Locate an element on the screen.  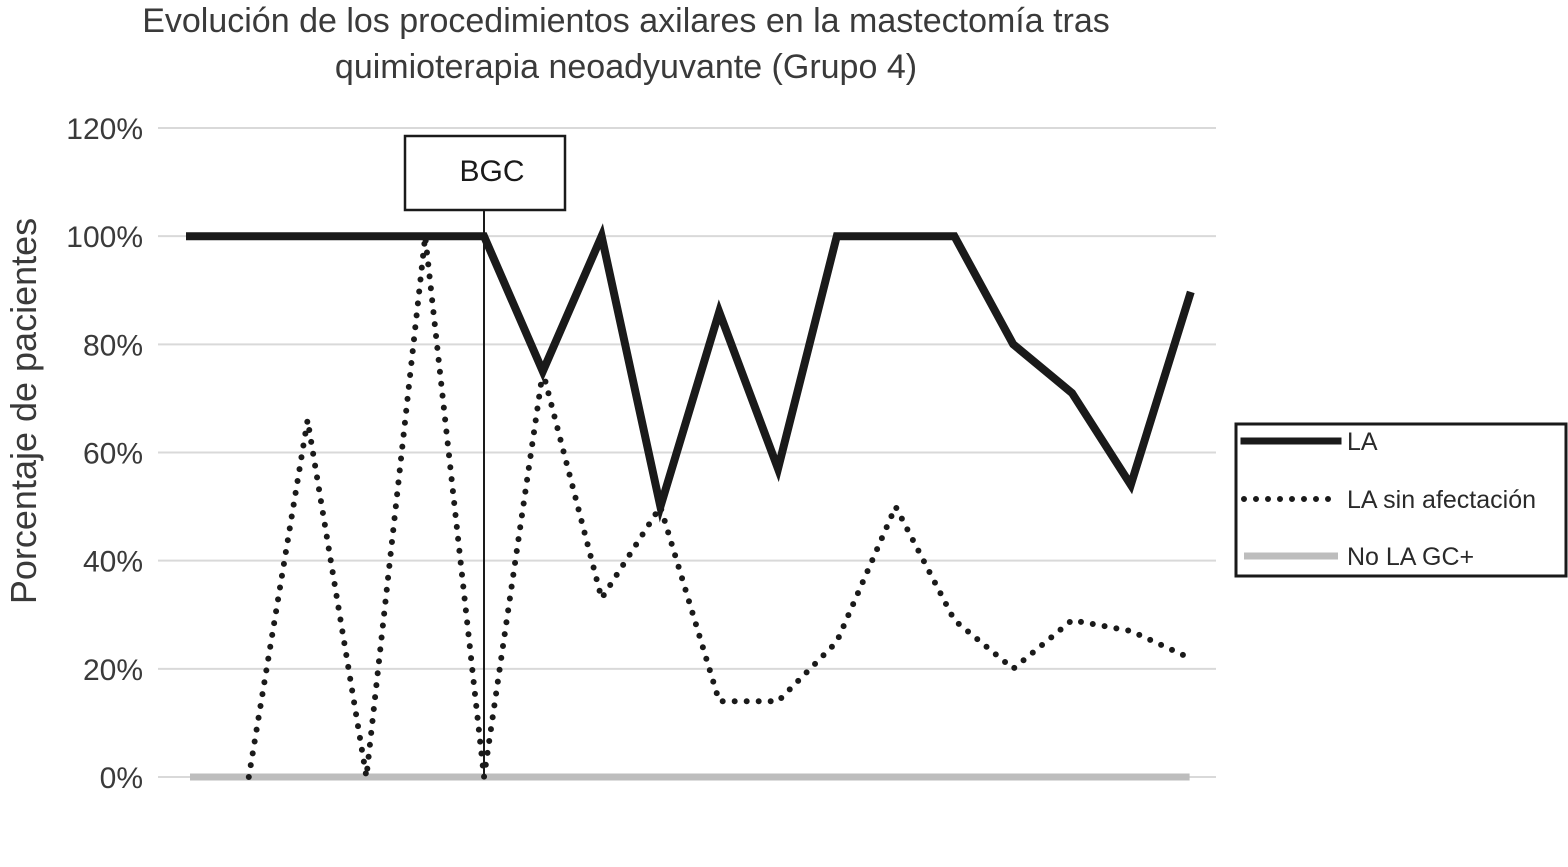
y-tick-label: 80% is located at coordinates (113, 345).